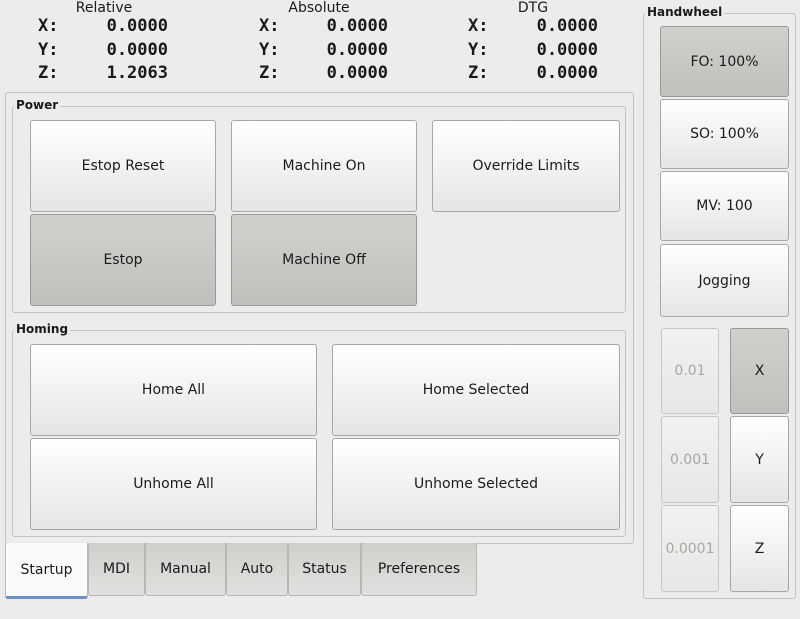  Describe the element at coordinates (759, 548) in the screenshot. I see `axis-z-button: Z` at that location.